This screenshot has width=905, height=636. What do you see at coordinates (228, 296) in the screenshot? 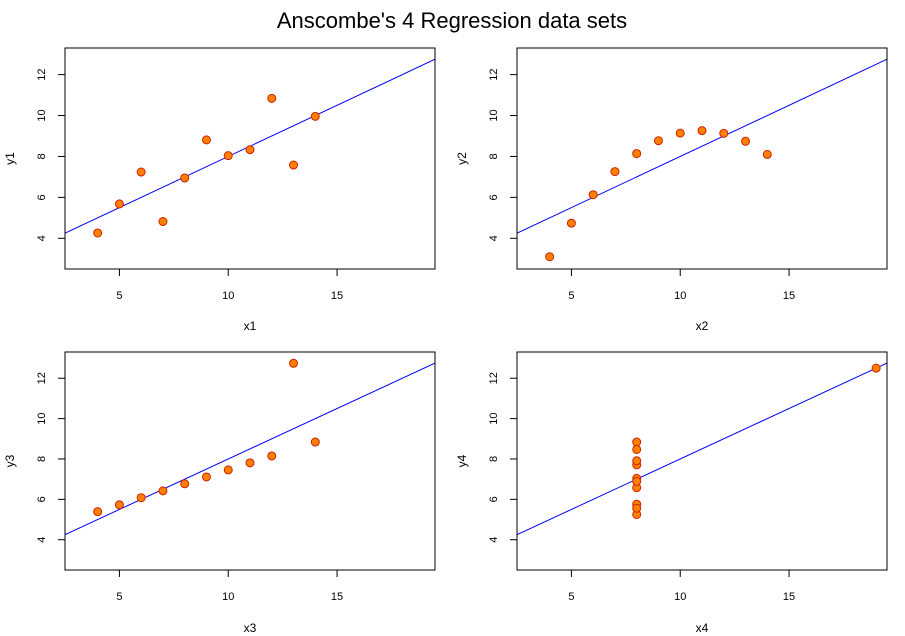
I see `x-tick-label-1: 10` at bounding box center [228, 296].